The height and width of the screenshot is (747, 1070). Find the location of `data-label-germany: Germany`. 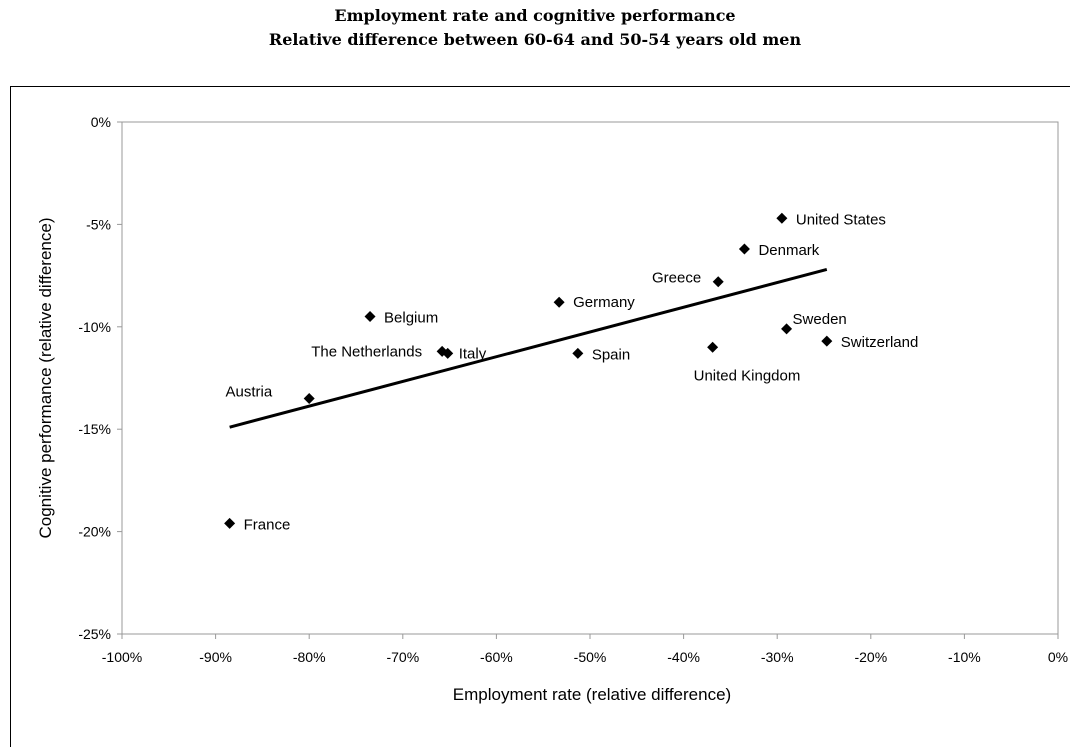

data-label-germany: Germany is located at coordinates (604, 302).